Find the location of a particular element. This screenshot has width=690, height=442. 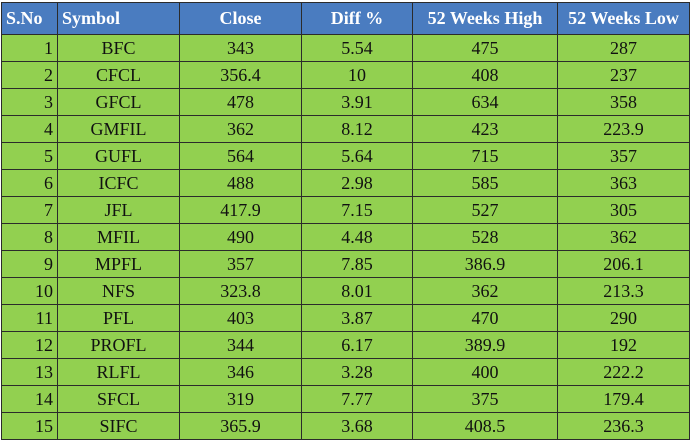

table-row: 13 RLFL 346 3.28 400 222.2 is located at coordinates (345, 372).